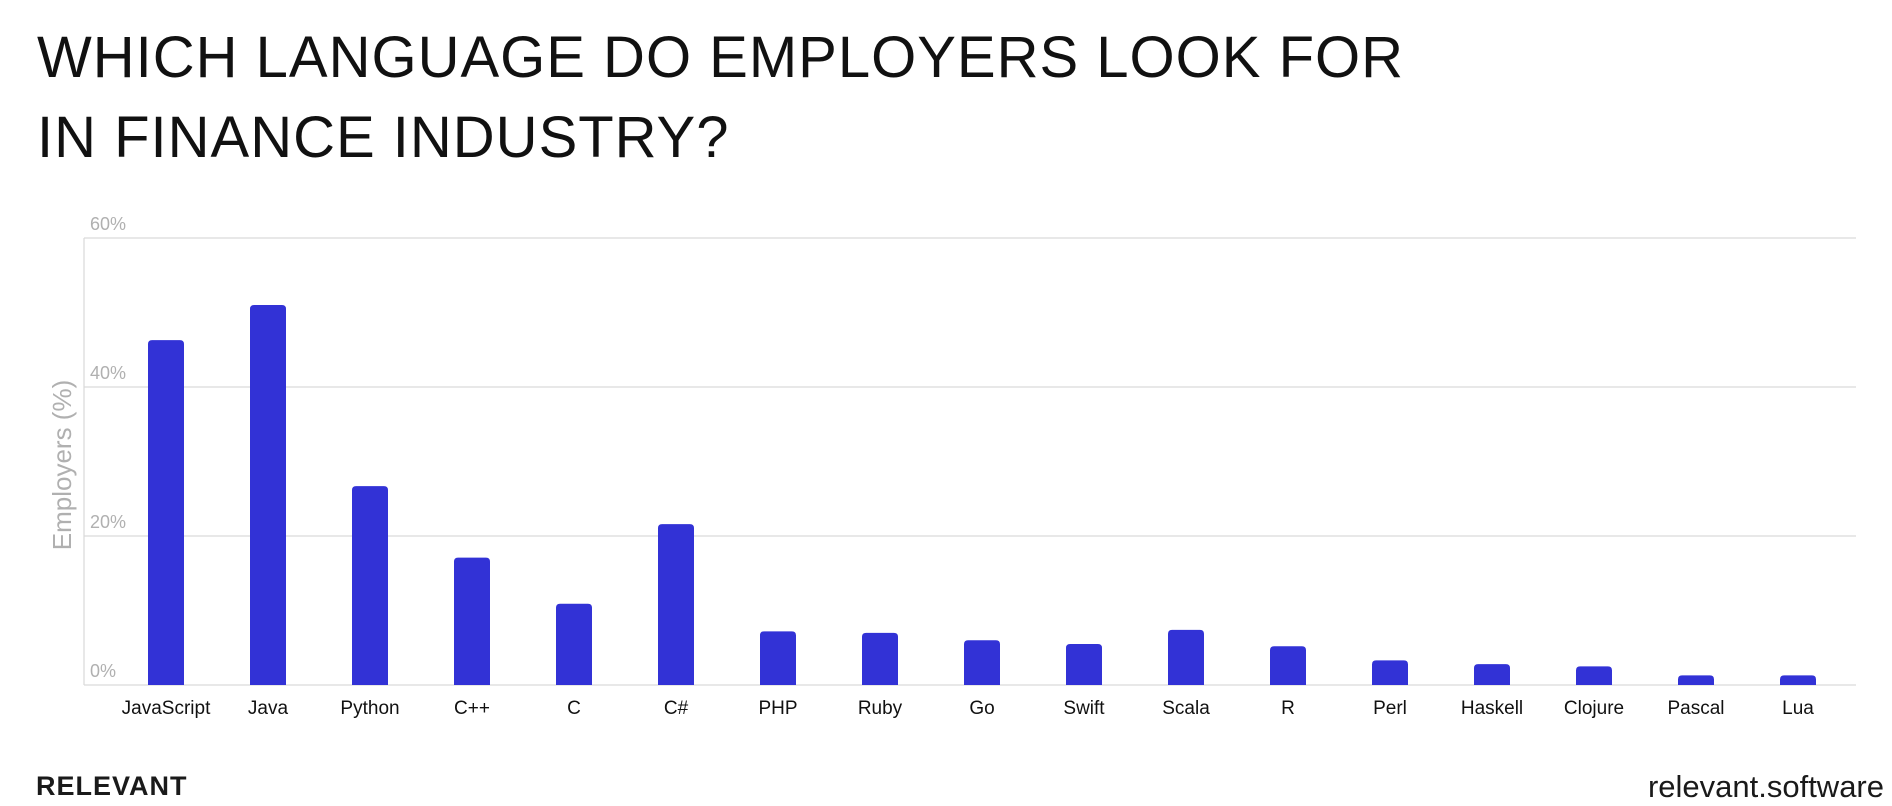 Image resolution: width=1892 pixels, height=806 pixels. What do you see at coordinates (369, 708) in the screenshot?
I see `x-tick-label: Python` at bounding box center [369, 708].